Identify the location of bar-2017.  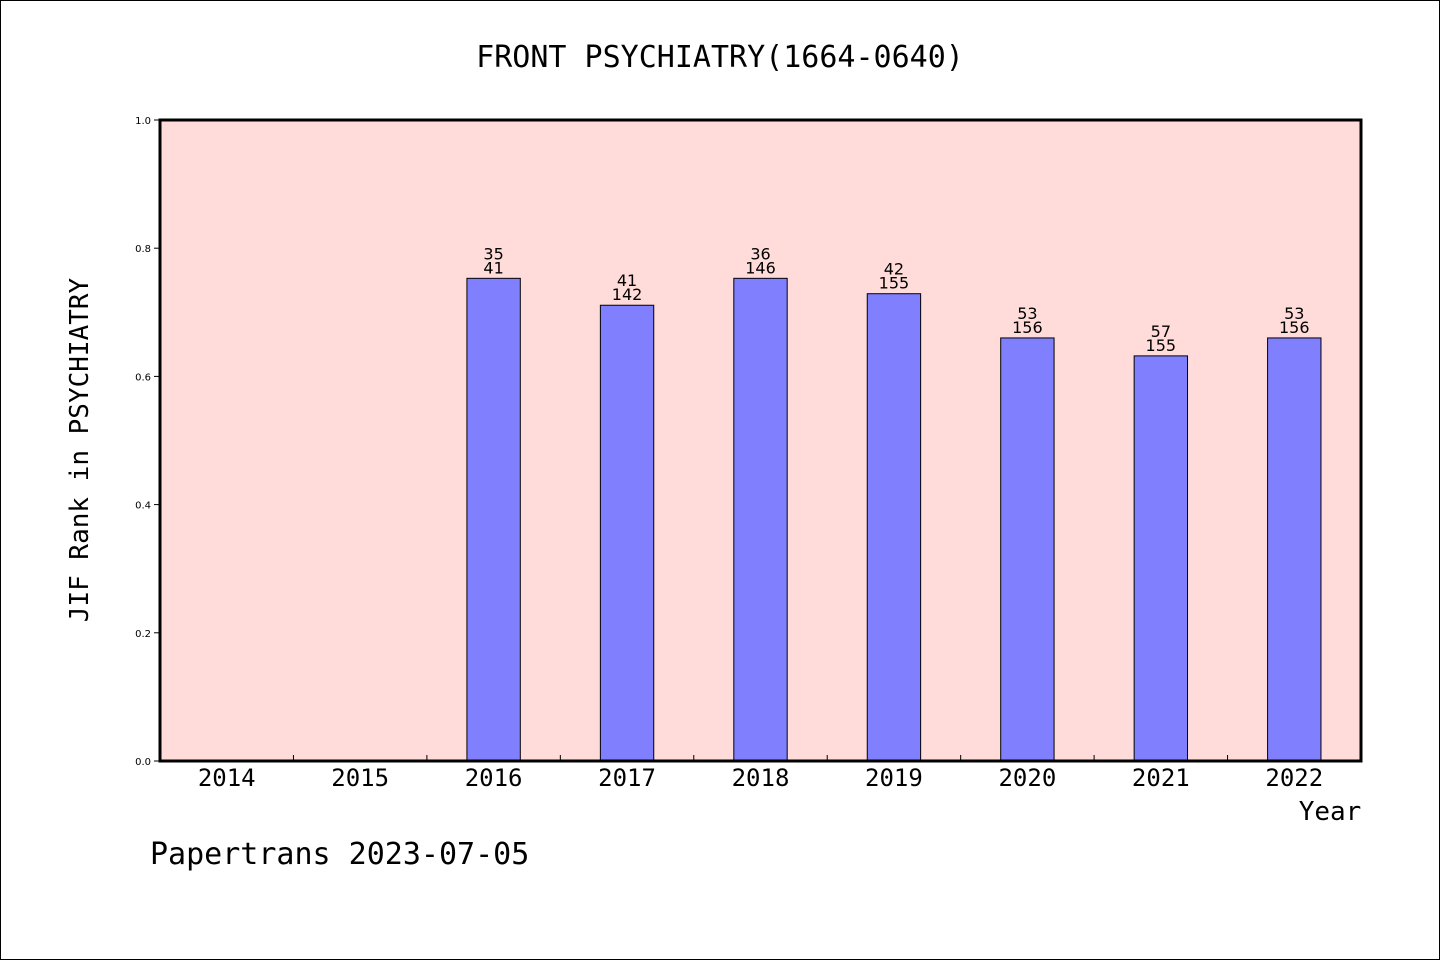
(627, 533).